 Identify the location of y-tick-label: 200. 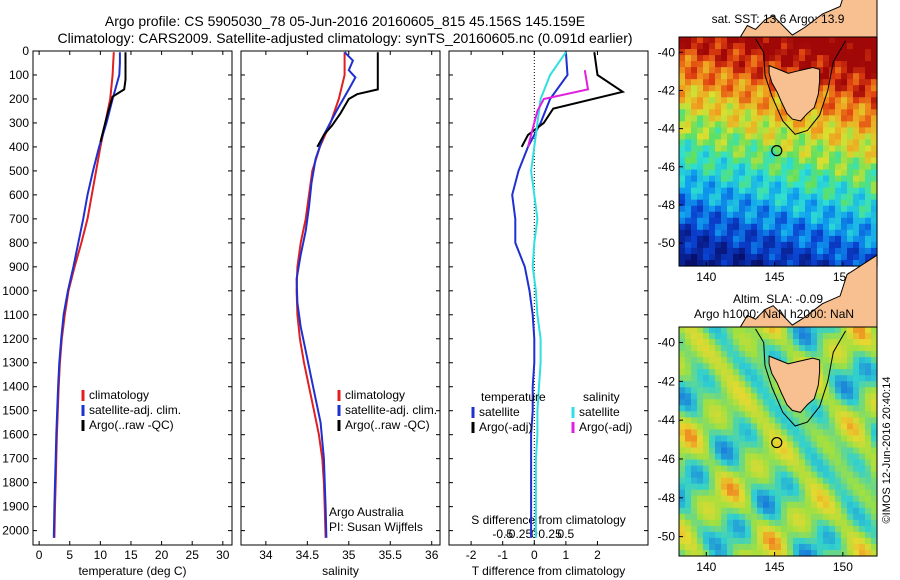
(19, 99).